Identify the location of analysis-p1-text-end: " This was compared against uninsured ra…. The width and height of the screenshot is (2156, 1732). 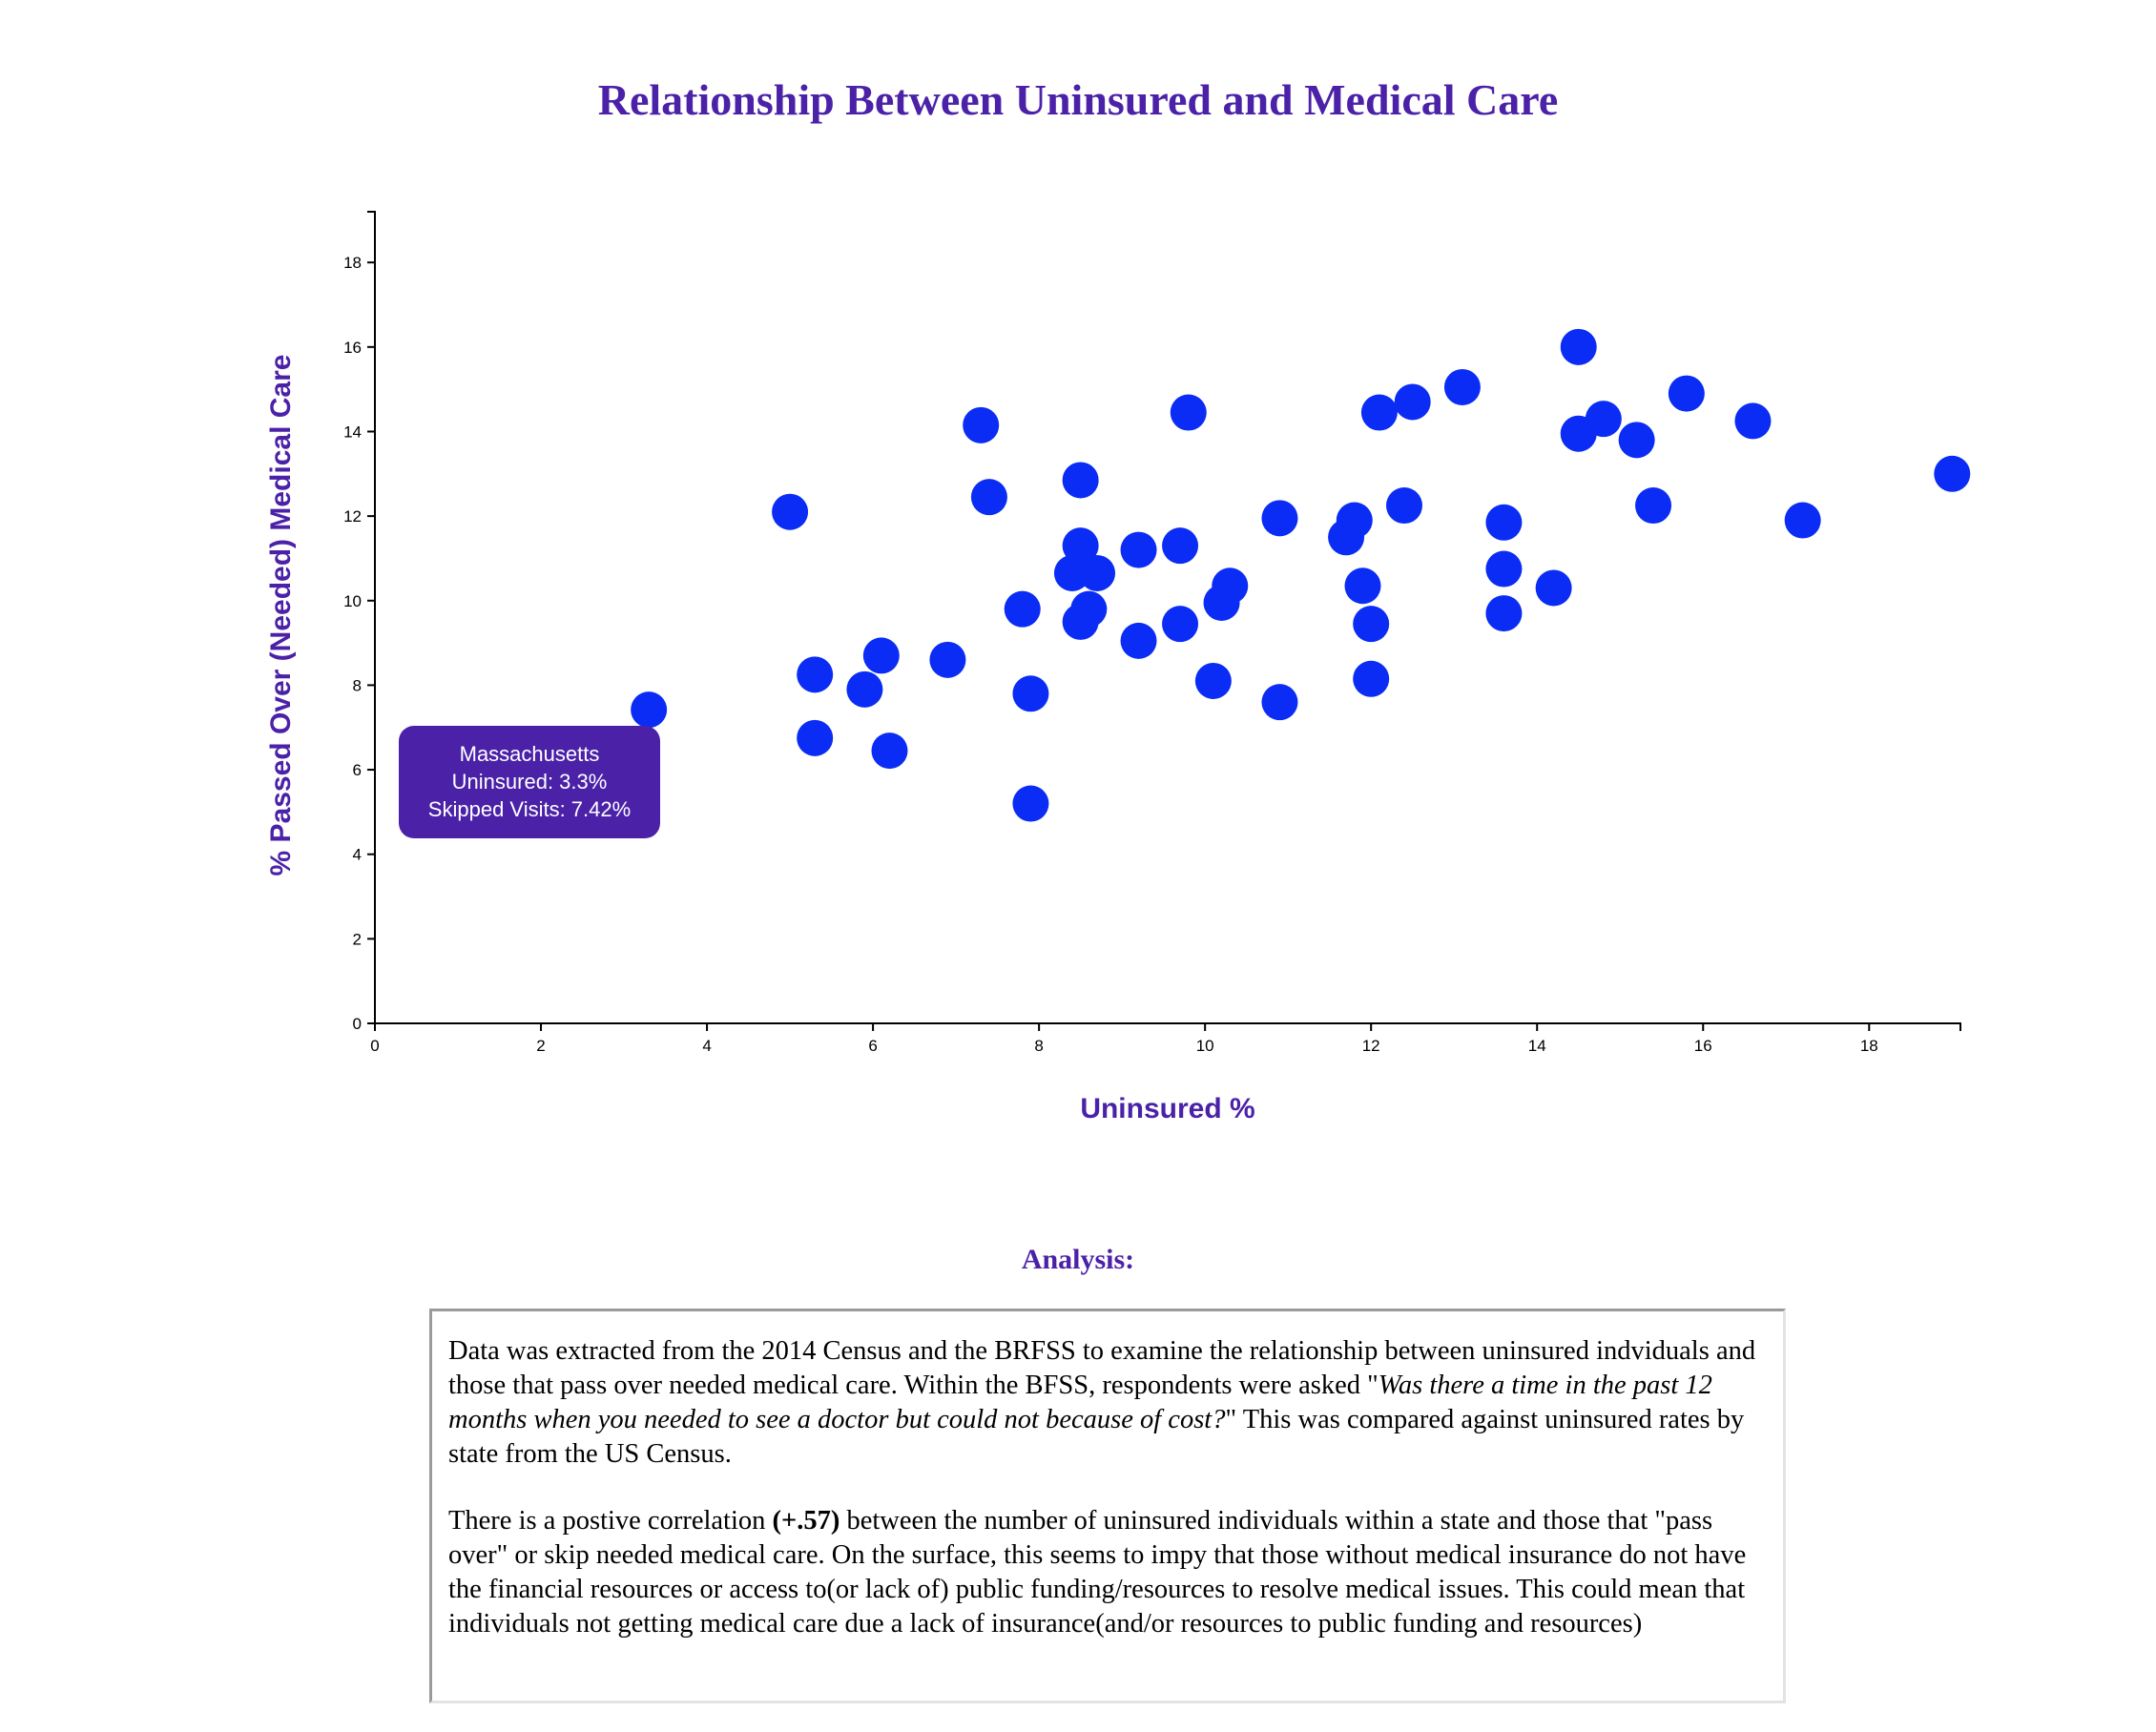
(1096, 1437).